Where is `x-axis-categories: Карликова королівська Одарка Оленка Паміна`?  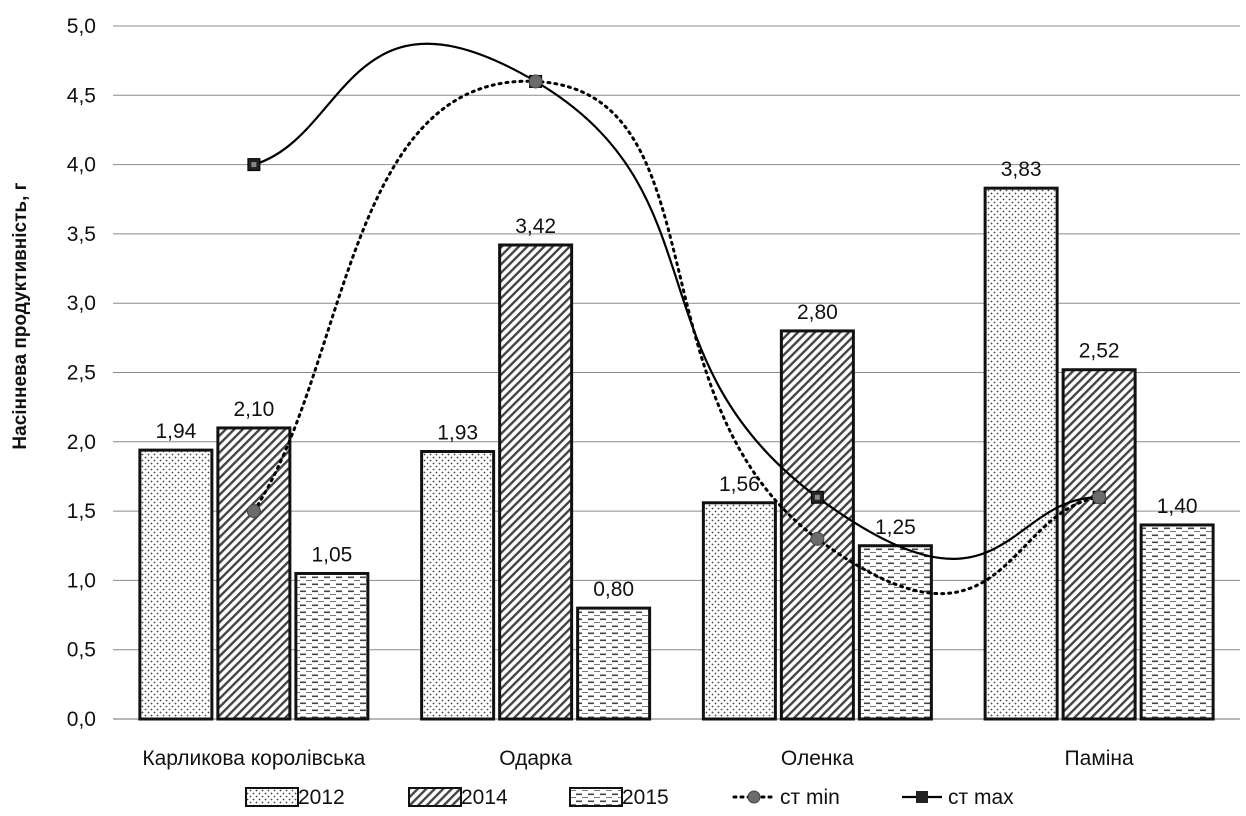
x-axis-categories: Карликова королівська Одарка Оленка Паміна is located at coordinates (638, 758).